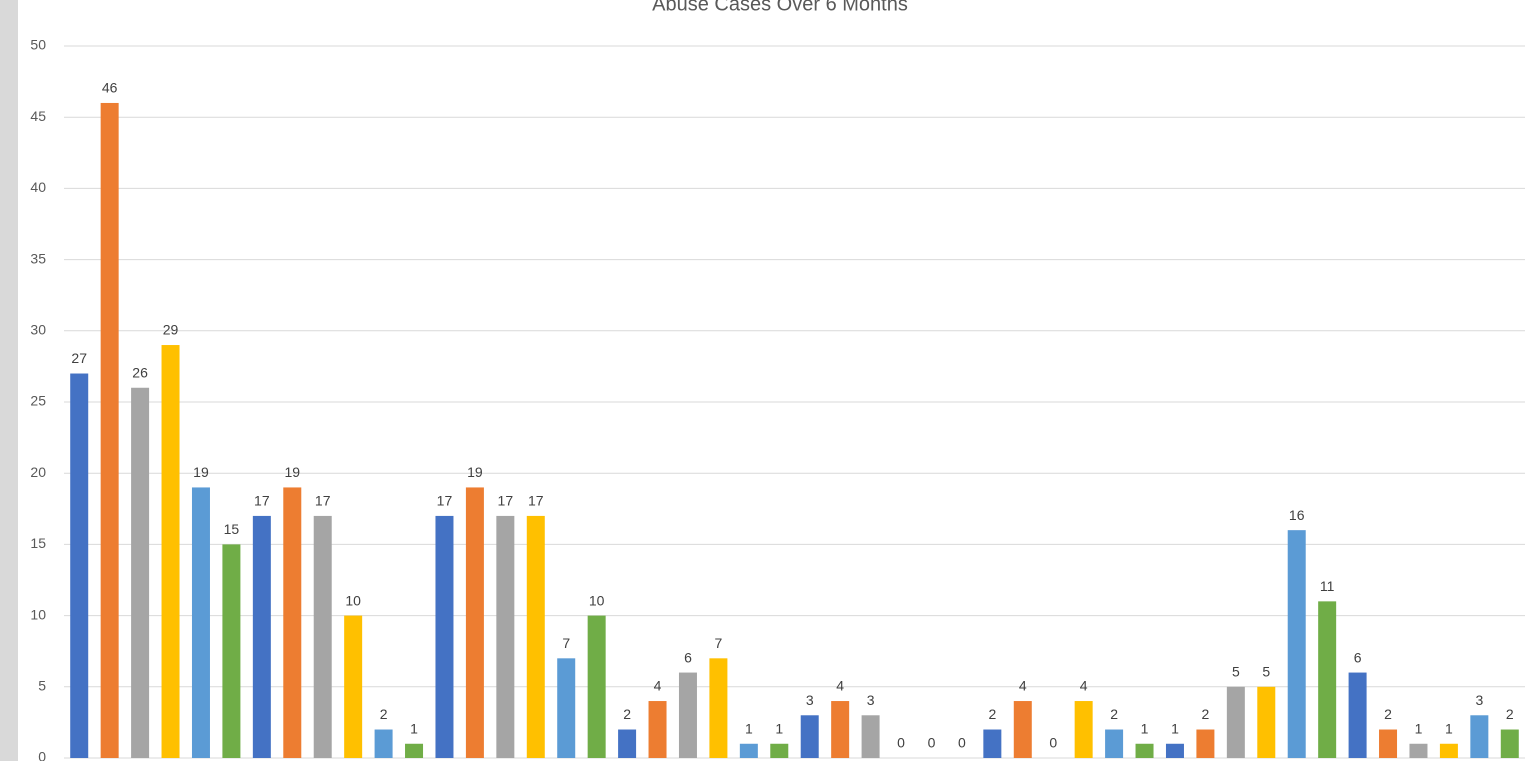 The image size is (1533, 761). What do you see at coordinates (171, 330) in the screenshot?
I see `data-label: 29` at bounding box center [171, 330].